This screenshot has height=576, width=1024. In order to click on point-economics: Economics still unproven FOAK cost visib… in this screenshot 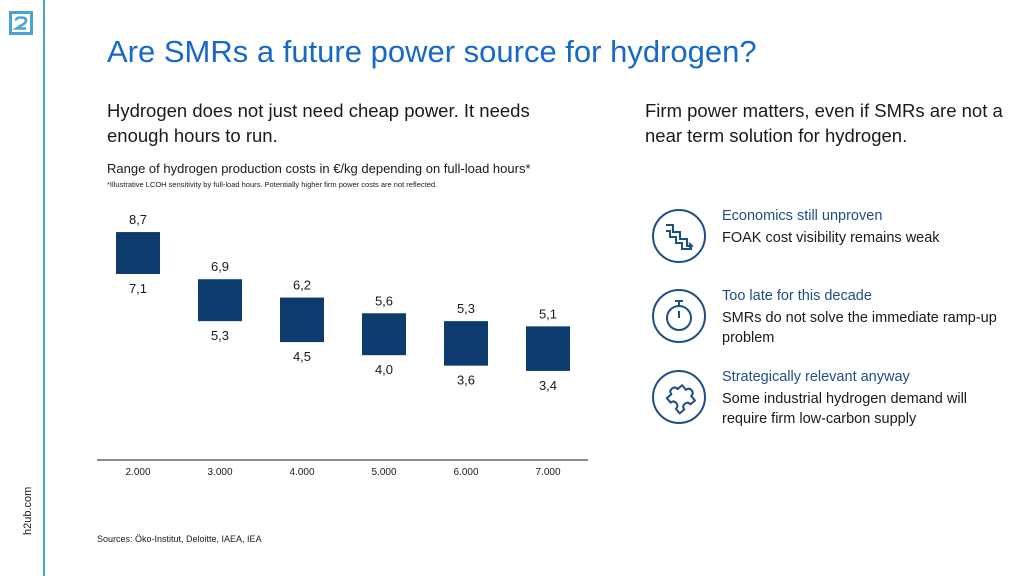, I will do `click(831, 238)`.